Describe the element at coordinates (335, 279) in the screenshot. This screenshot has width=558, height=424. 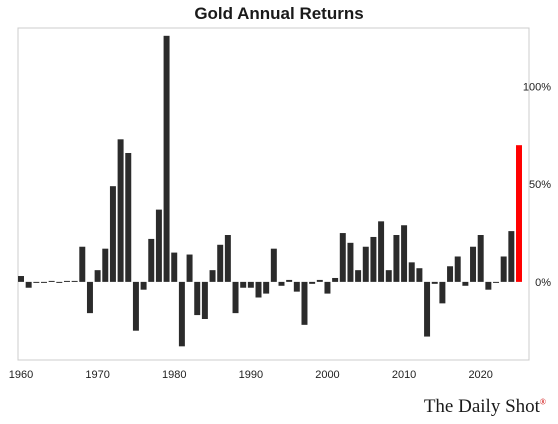
I see `bar-2001` at that location.